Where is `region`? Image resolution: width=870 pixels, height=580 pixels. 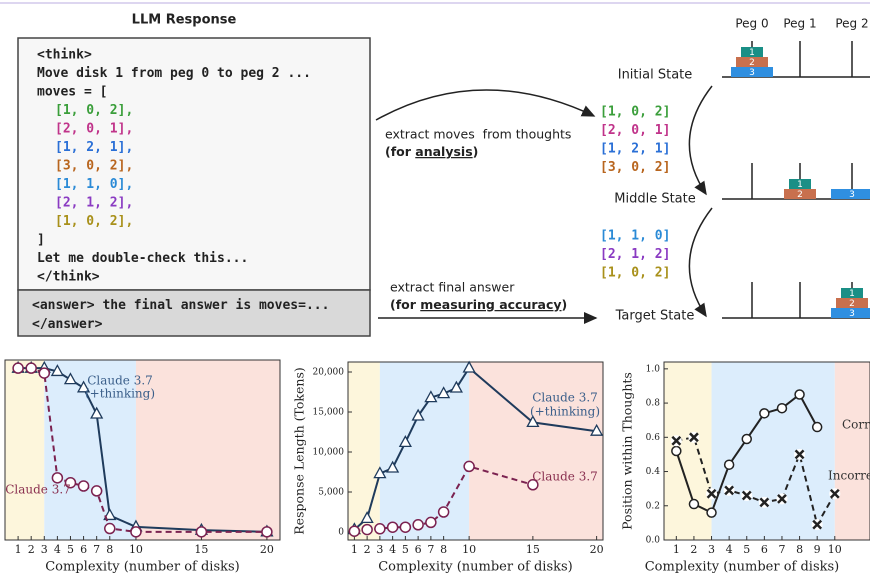 region is located at coordinates (852, 451).